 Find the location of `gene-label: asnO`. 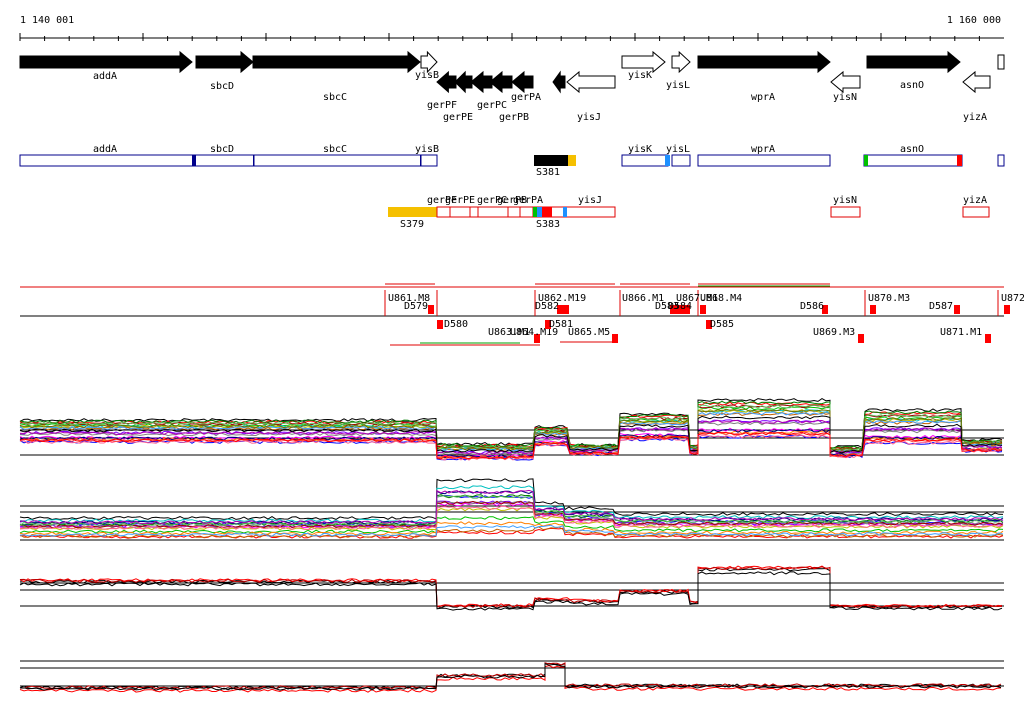

gene-label: asnO is located at coordinates (912, 85).